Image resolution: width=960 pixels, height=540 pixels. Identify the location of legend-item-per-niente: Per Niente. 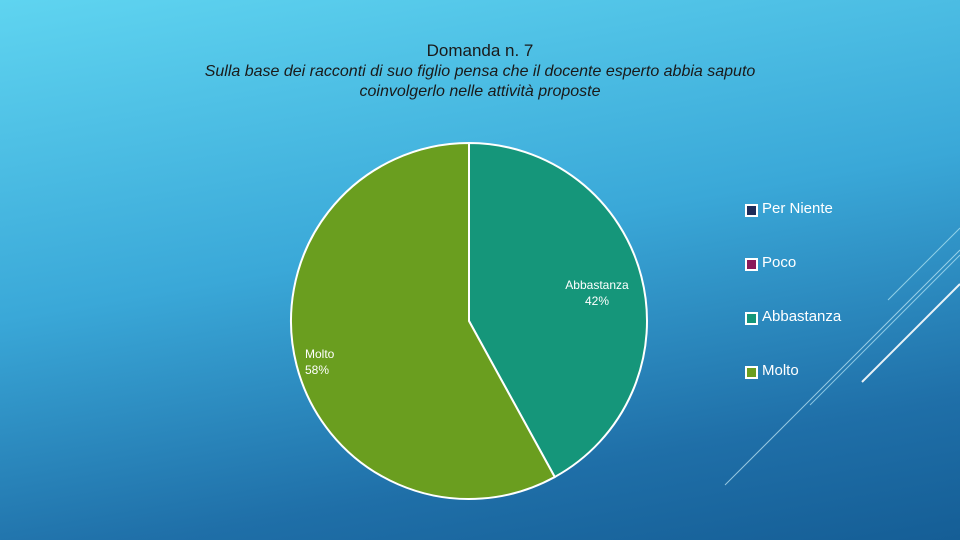
(793, 227).